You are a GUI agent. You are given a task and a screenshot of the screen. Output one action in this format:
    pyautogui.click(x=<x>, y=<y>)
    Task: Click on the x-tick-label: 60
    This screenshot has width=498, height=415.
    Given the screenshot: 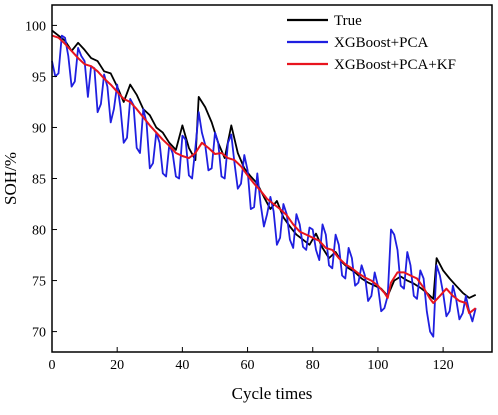 What is the action you would take?
    pyautogui.click(x=248, y=365)
    